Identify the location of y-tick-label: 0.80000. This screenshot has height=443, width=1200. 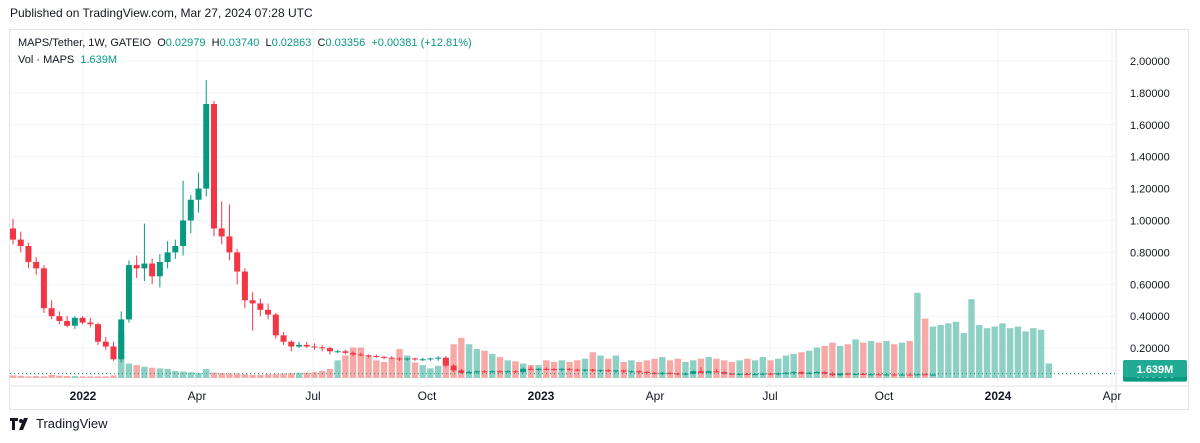
(1150, 253).